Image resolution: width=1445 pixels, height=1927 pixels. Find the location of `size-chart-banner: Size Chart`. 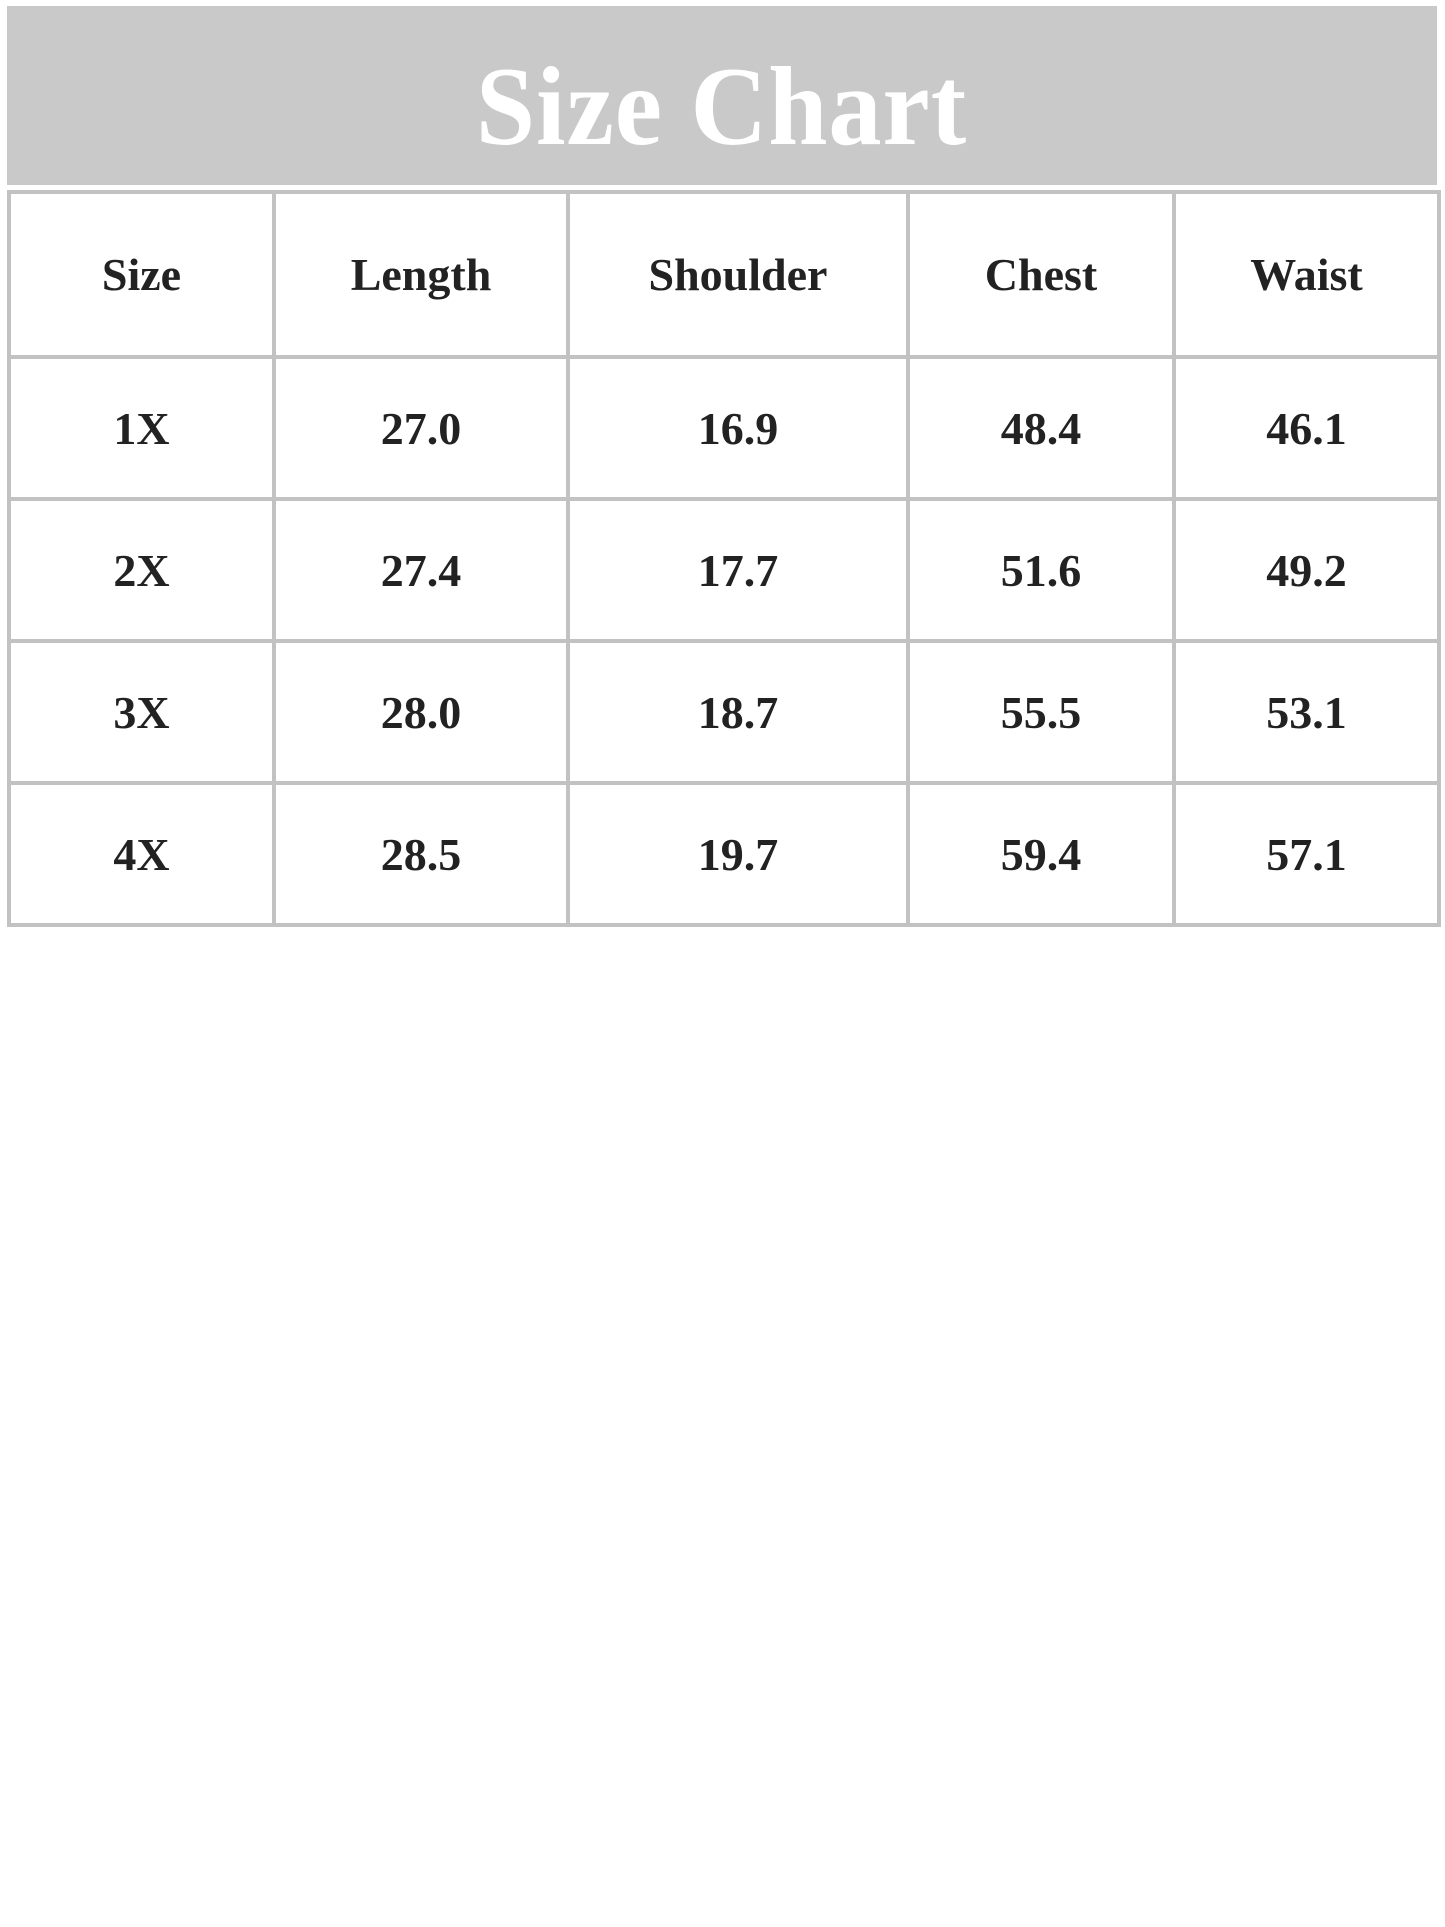

size-chart-banner: Size Chart is located at coordinates (722, 95).